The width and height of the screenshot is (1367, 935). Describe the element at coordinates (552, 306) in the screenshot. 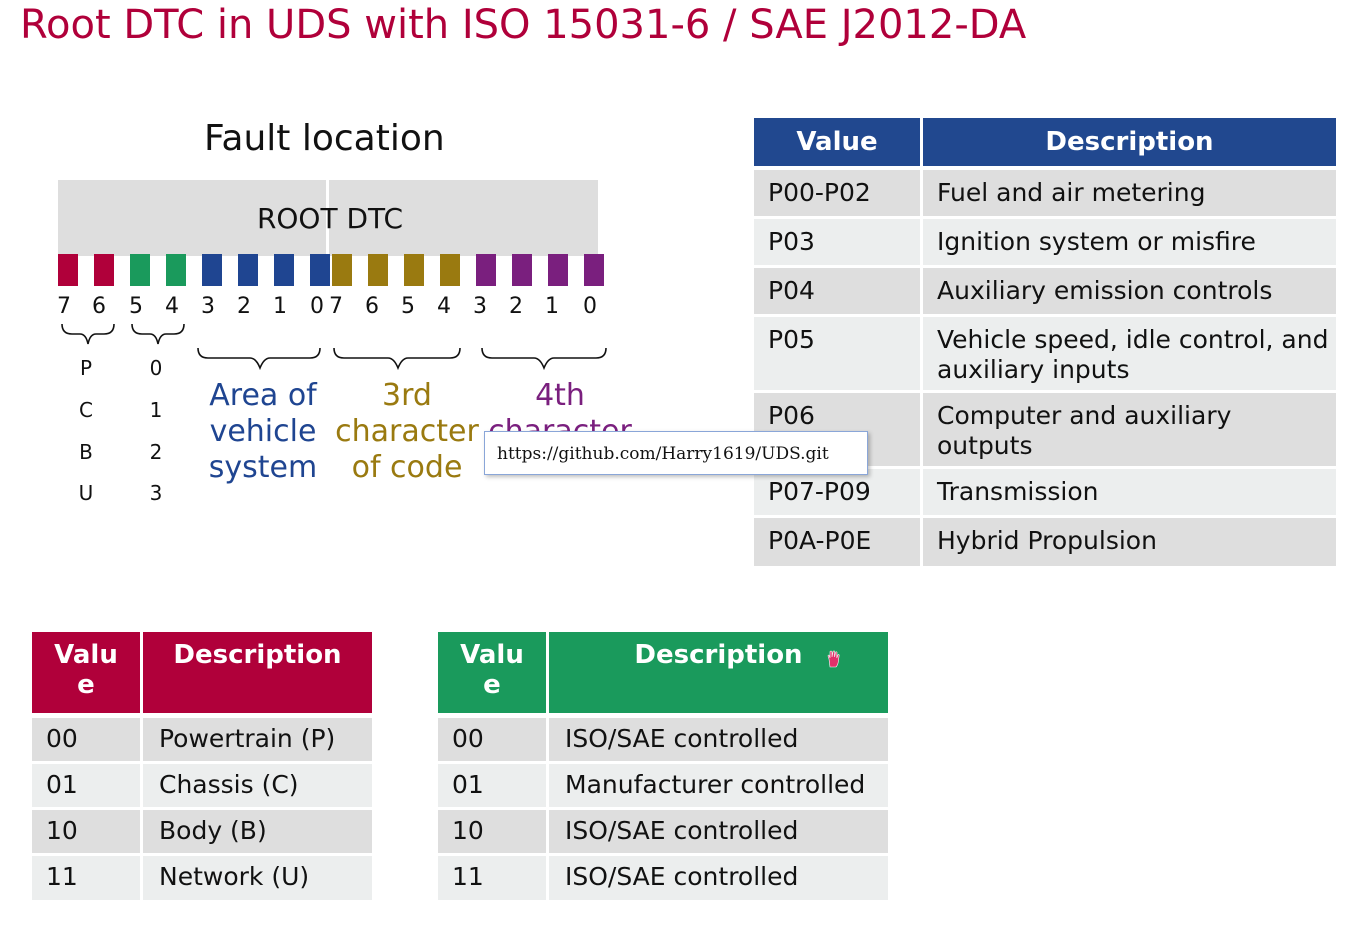

I see `bit-number: 1` at that location.